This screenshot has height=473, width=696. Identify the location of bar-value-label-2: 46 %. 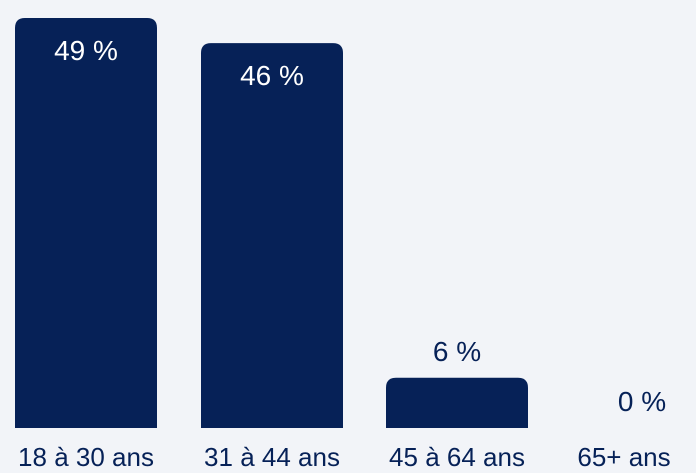
(272, 75).